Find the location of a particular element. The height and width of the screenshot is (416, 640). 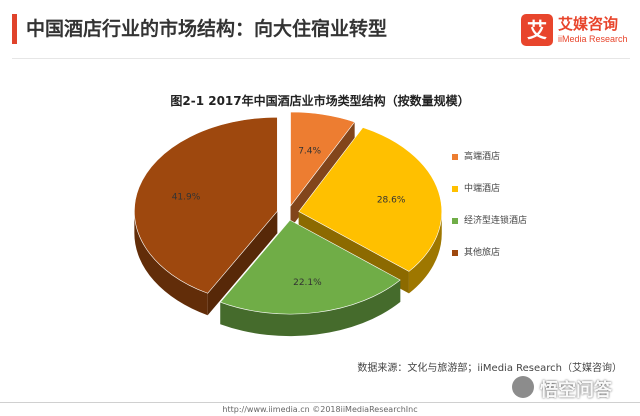

pie-data-label-3: 41.9% is located at coordinates (186, 198).